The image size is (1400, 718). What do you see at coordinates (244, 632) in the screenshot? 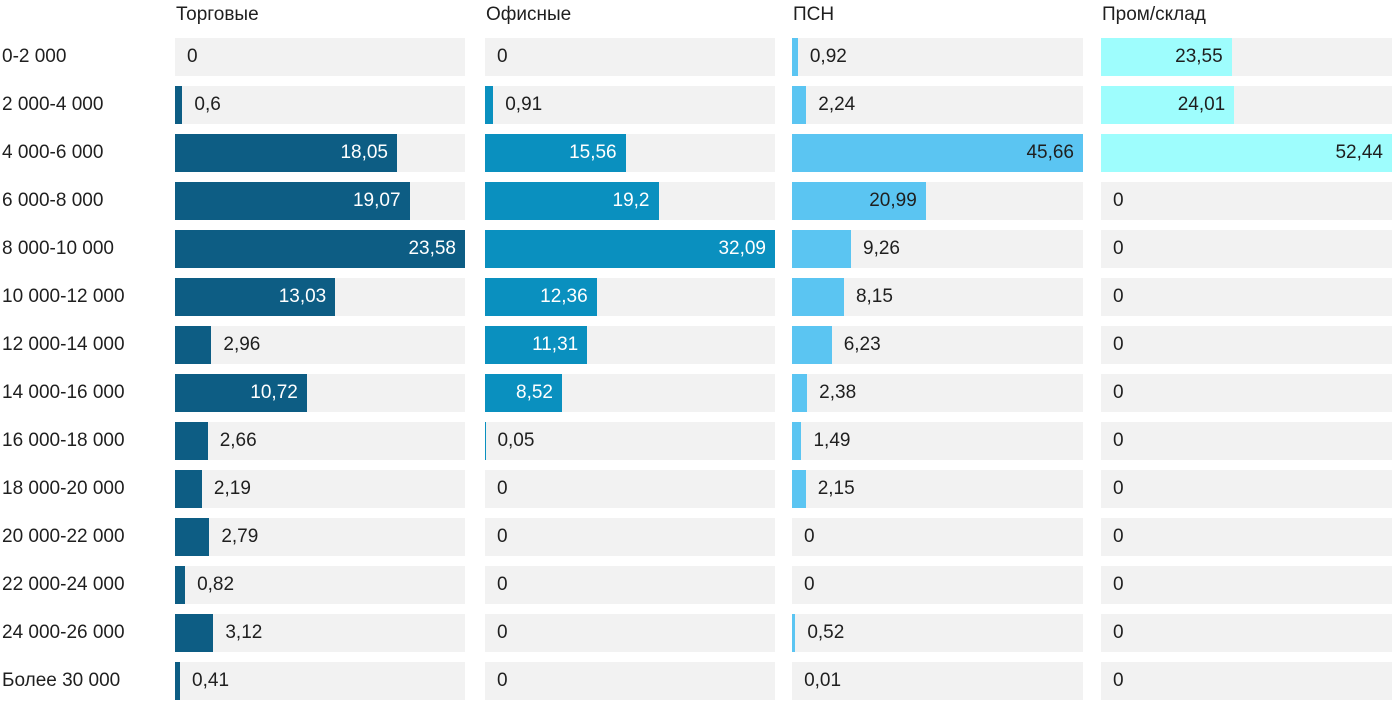
I see `bar-value-label: 3,12` at bounding box center [244, 632].